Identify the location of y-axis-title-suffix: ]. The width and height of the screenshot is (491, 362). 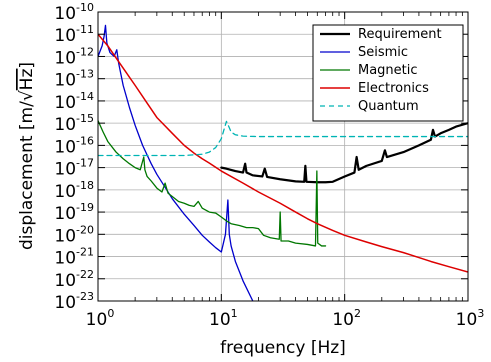
(27, 65).